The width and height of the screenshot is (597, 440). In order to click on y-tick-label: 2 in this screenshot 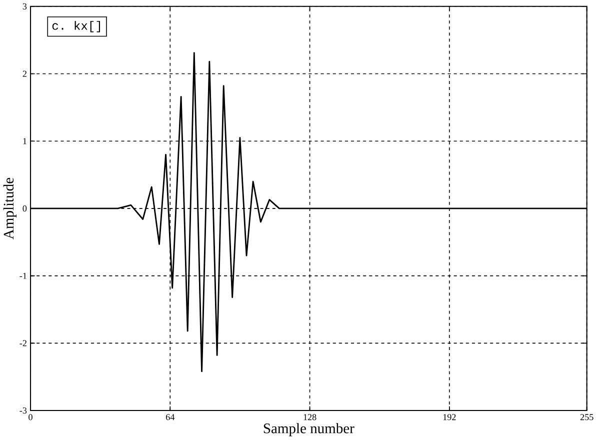, I will do `click(24, 73)`.